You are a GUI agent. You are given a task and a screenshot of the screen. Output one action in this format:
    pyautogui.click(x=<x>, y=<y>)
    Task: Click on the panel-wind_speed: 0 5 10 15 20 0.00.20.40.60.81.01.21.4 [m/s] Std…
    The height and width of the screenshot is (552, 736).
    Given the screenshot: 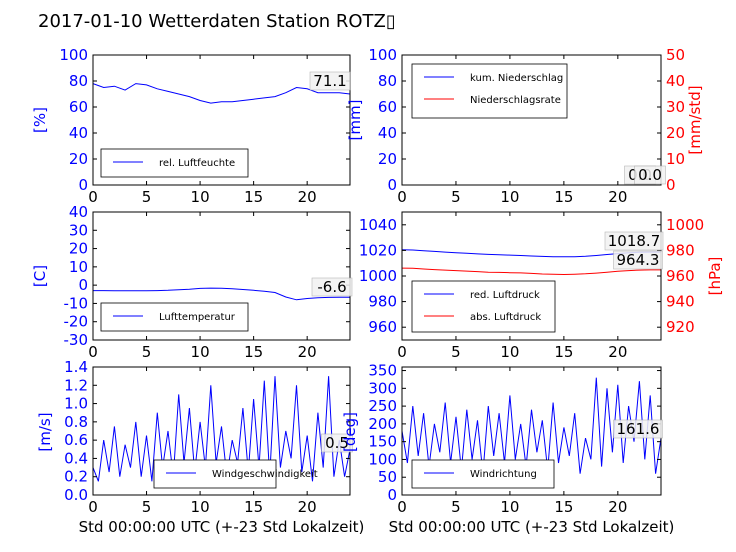 What is the action you would take?
    pyautogui.click(x=200, y=447)
    